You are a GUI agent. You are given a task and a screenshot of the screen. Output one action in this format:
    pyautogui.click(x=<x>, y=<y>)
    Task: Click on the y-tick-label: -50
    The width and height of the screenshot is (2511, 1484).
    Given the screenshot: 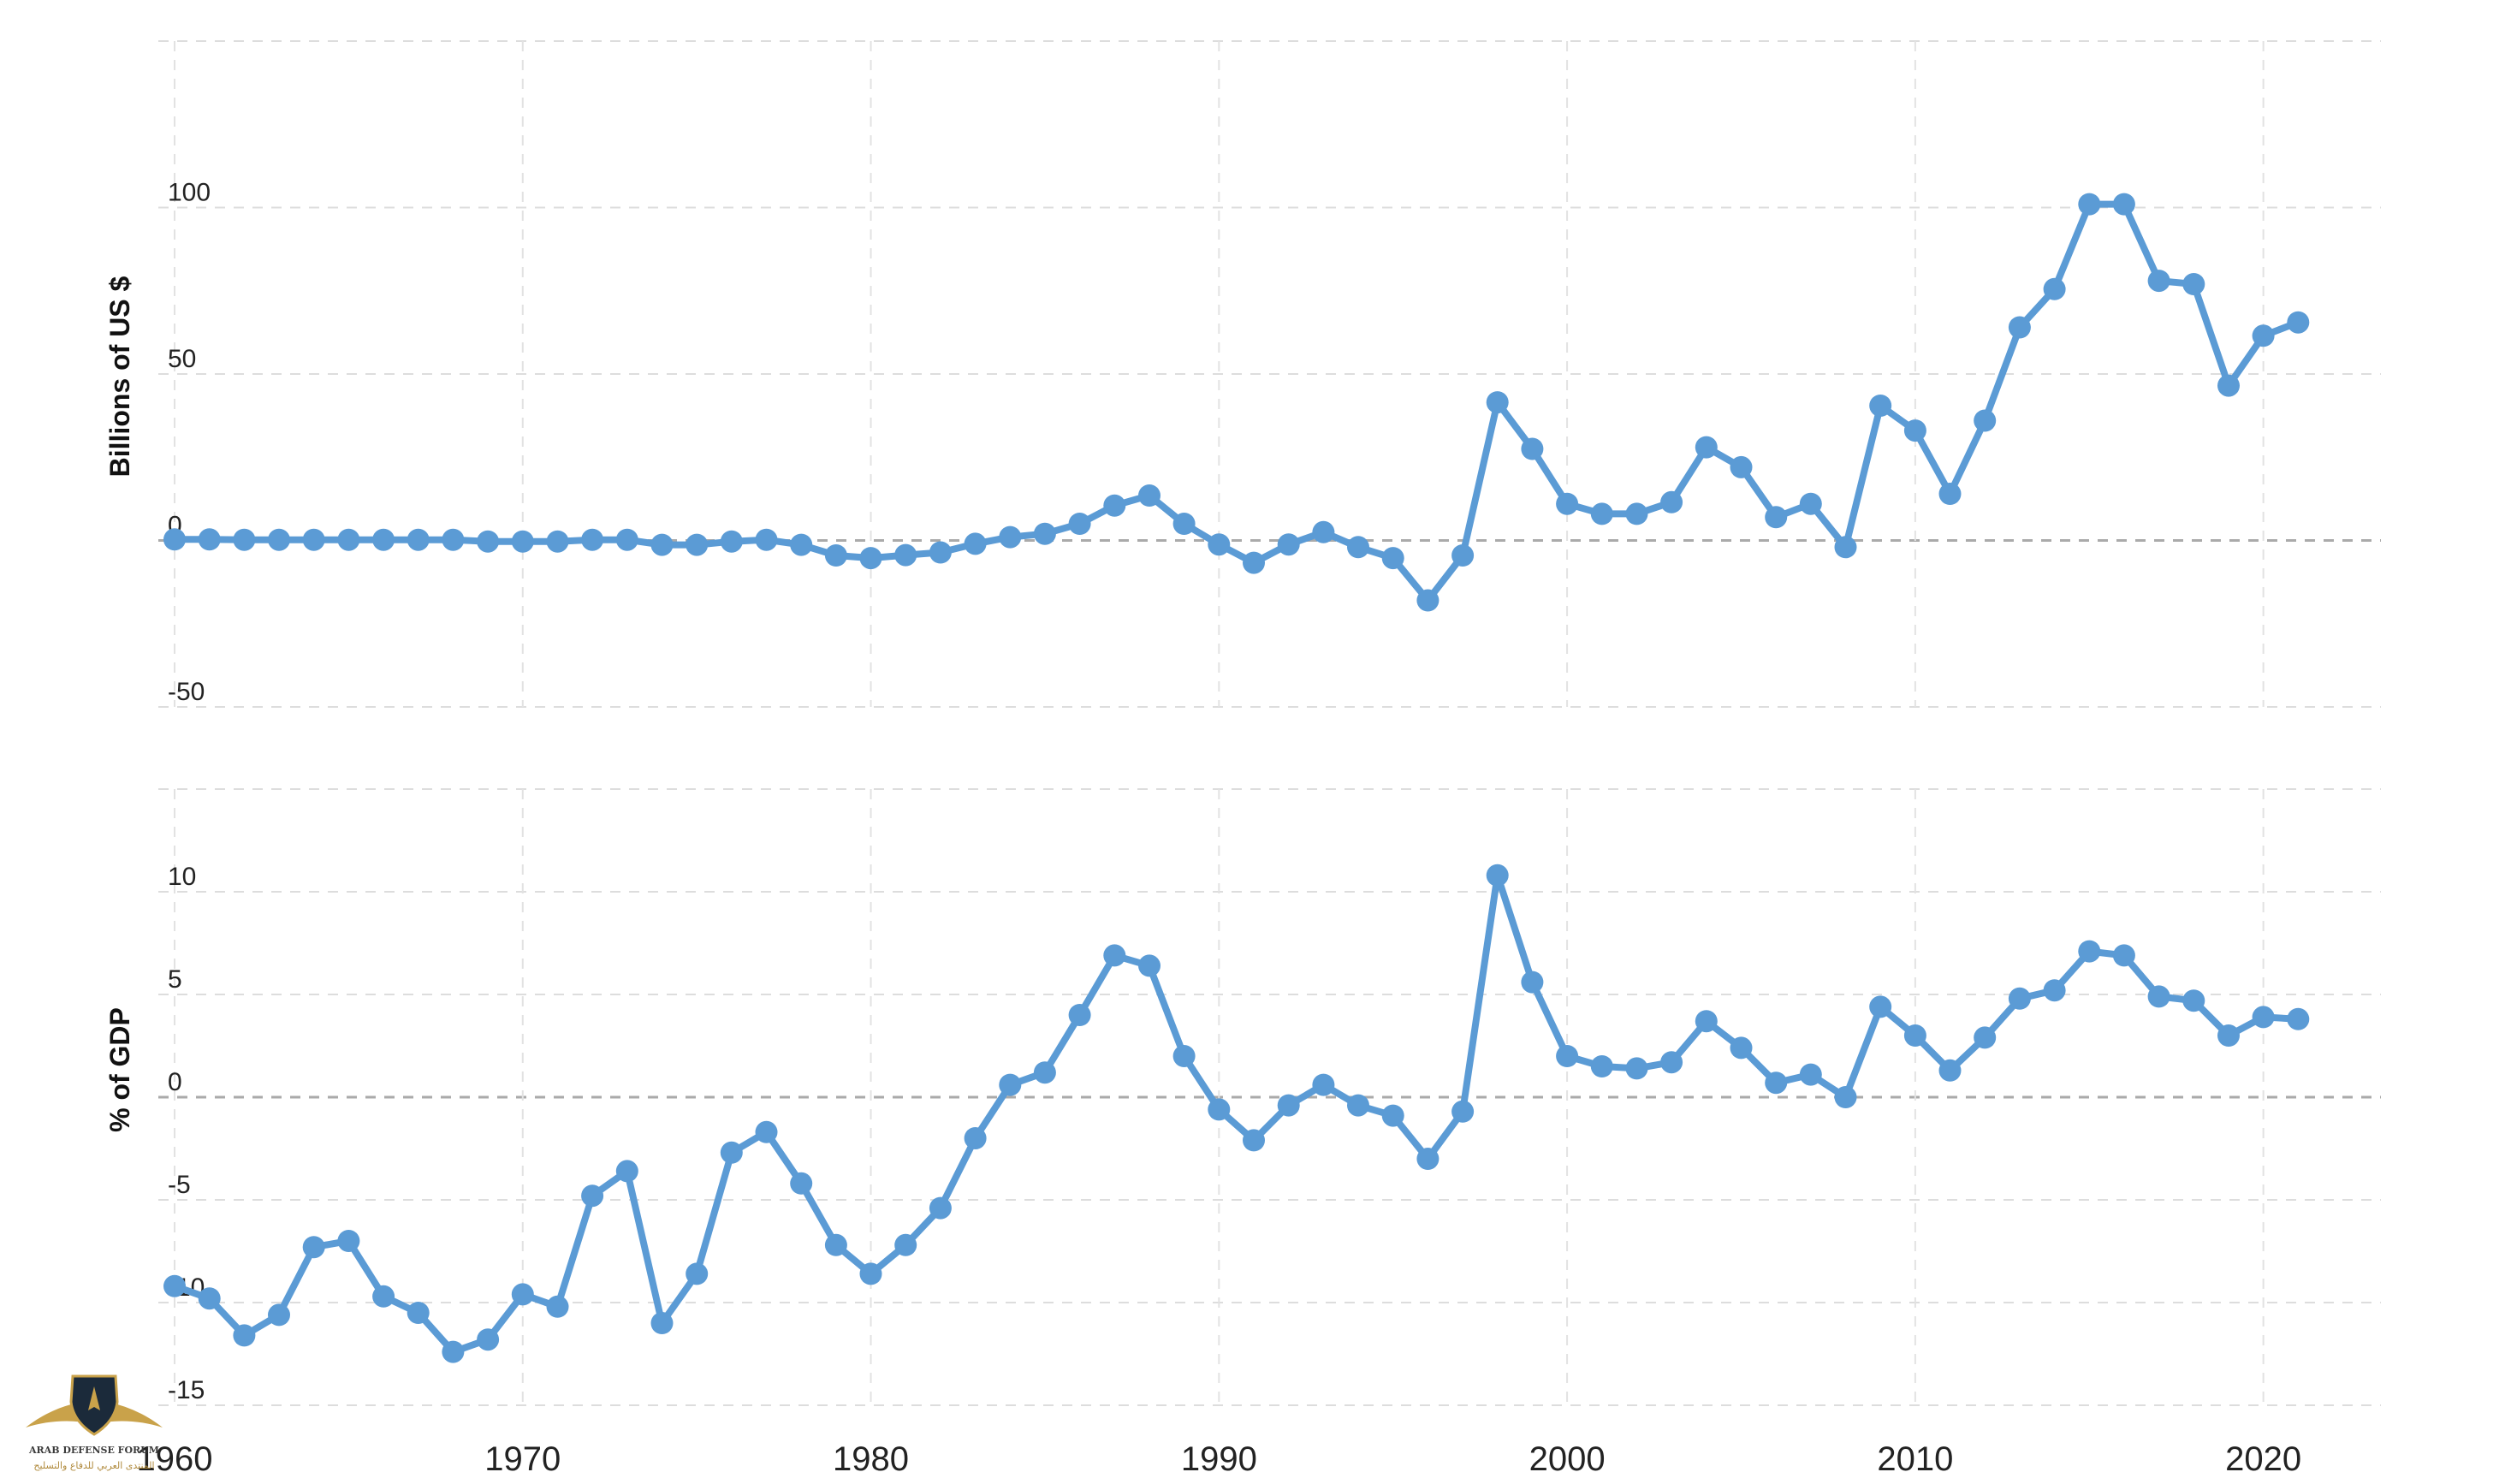 What is the action you would take?
    pyautogui.click(x=186, y=692)
    